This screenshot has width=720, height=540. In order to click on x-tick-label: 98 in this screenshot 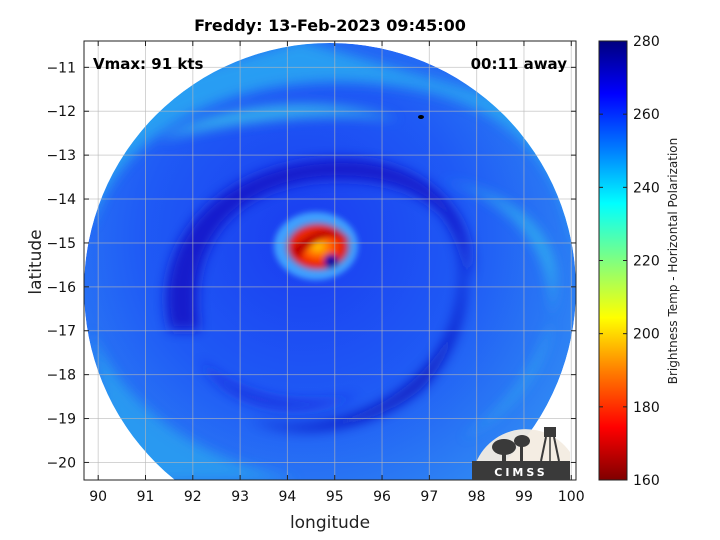, I will do `click(477, 497)`.